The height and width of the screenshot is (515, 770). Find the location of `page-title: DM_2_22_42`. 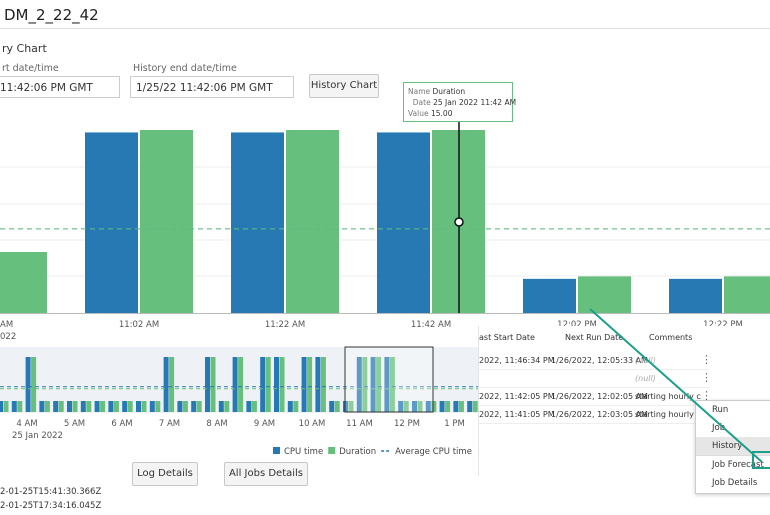

page-title: DM_2_22_42 is located at coordinates (51, 15).